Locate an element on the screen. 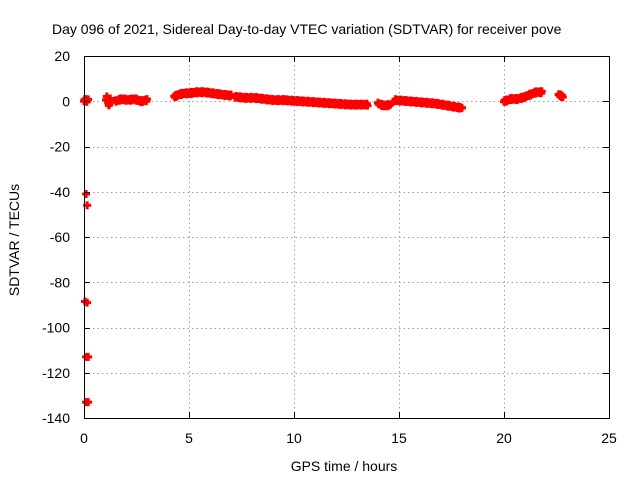 The width and height of the screenshot is (640, 480). x-tick-label: 0 is located at coordinates (84, 438).